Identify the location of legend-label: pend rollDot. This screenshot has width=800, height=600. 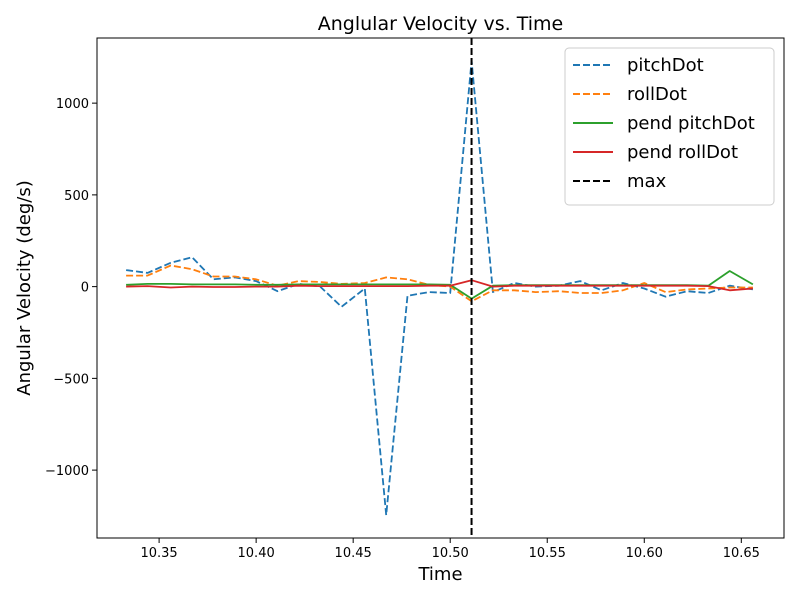
(682, 152).